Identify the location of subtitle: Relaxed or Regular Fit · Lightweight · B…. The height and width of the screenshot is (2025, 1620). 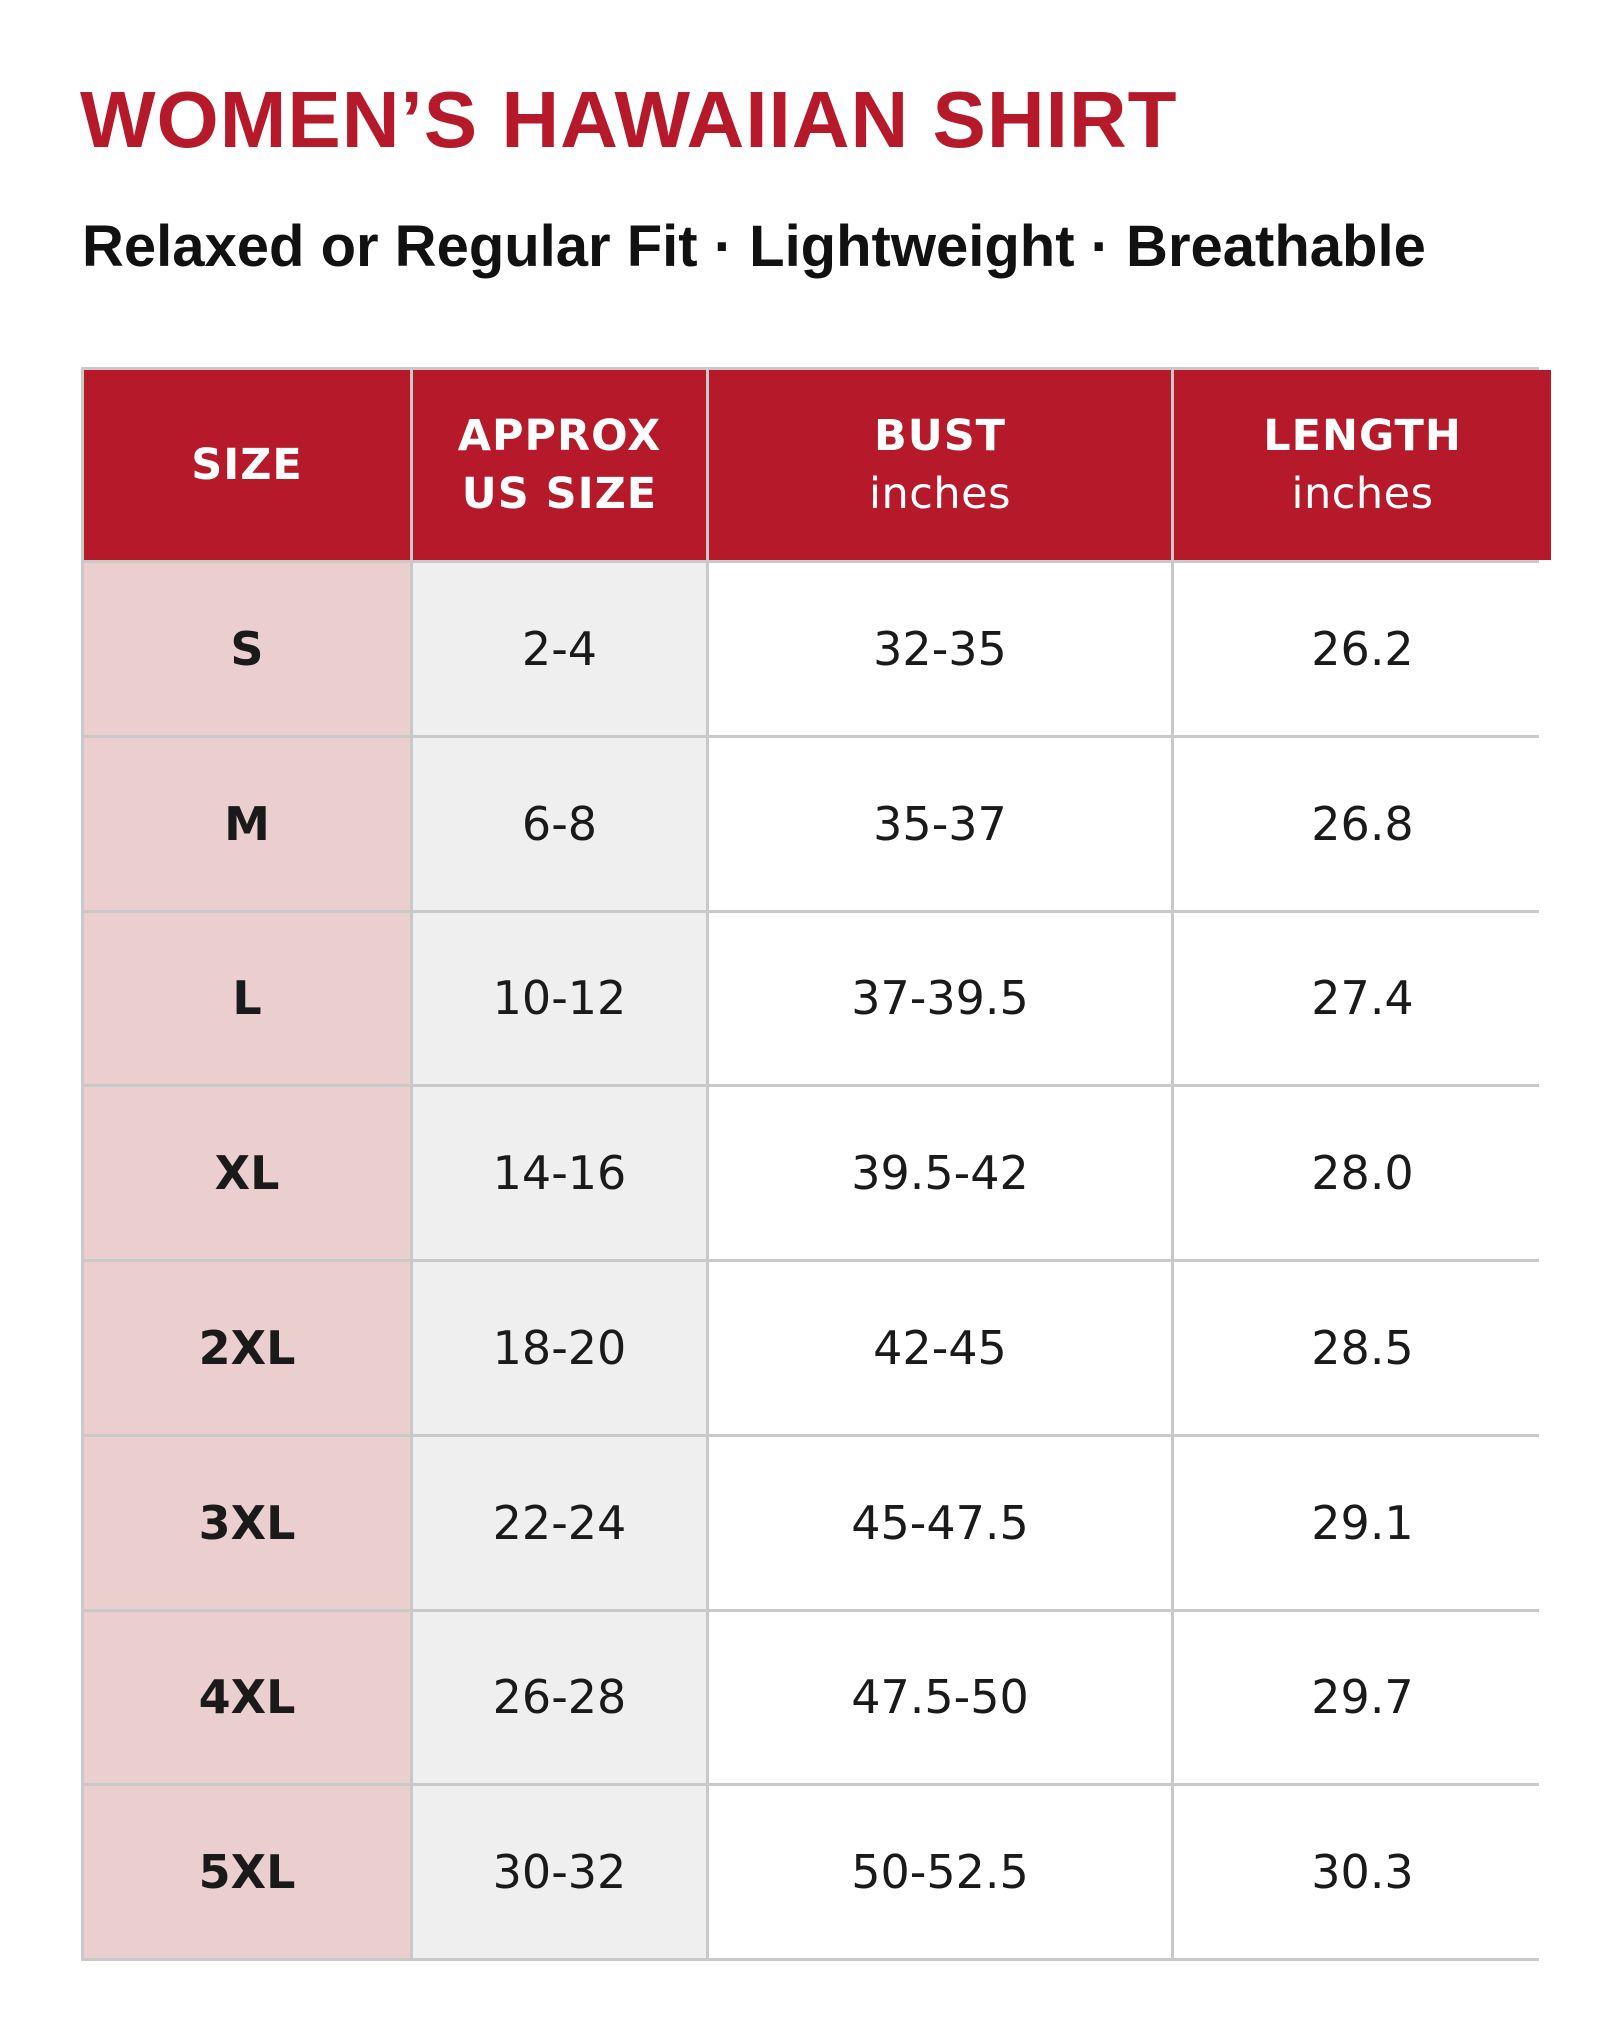
(754, 246).